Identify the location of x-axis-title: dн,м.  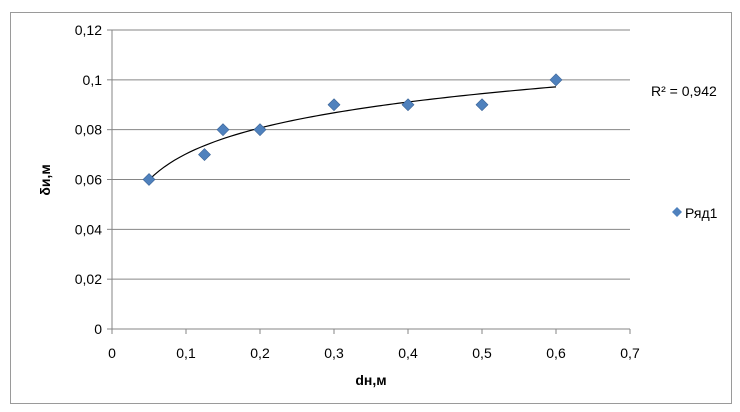
(370, 380).